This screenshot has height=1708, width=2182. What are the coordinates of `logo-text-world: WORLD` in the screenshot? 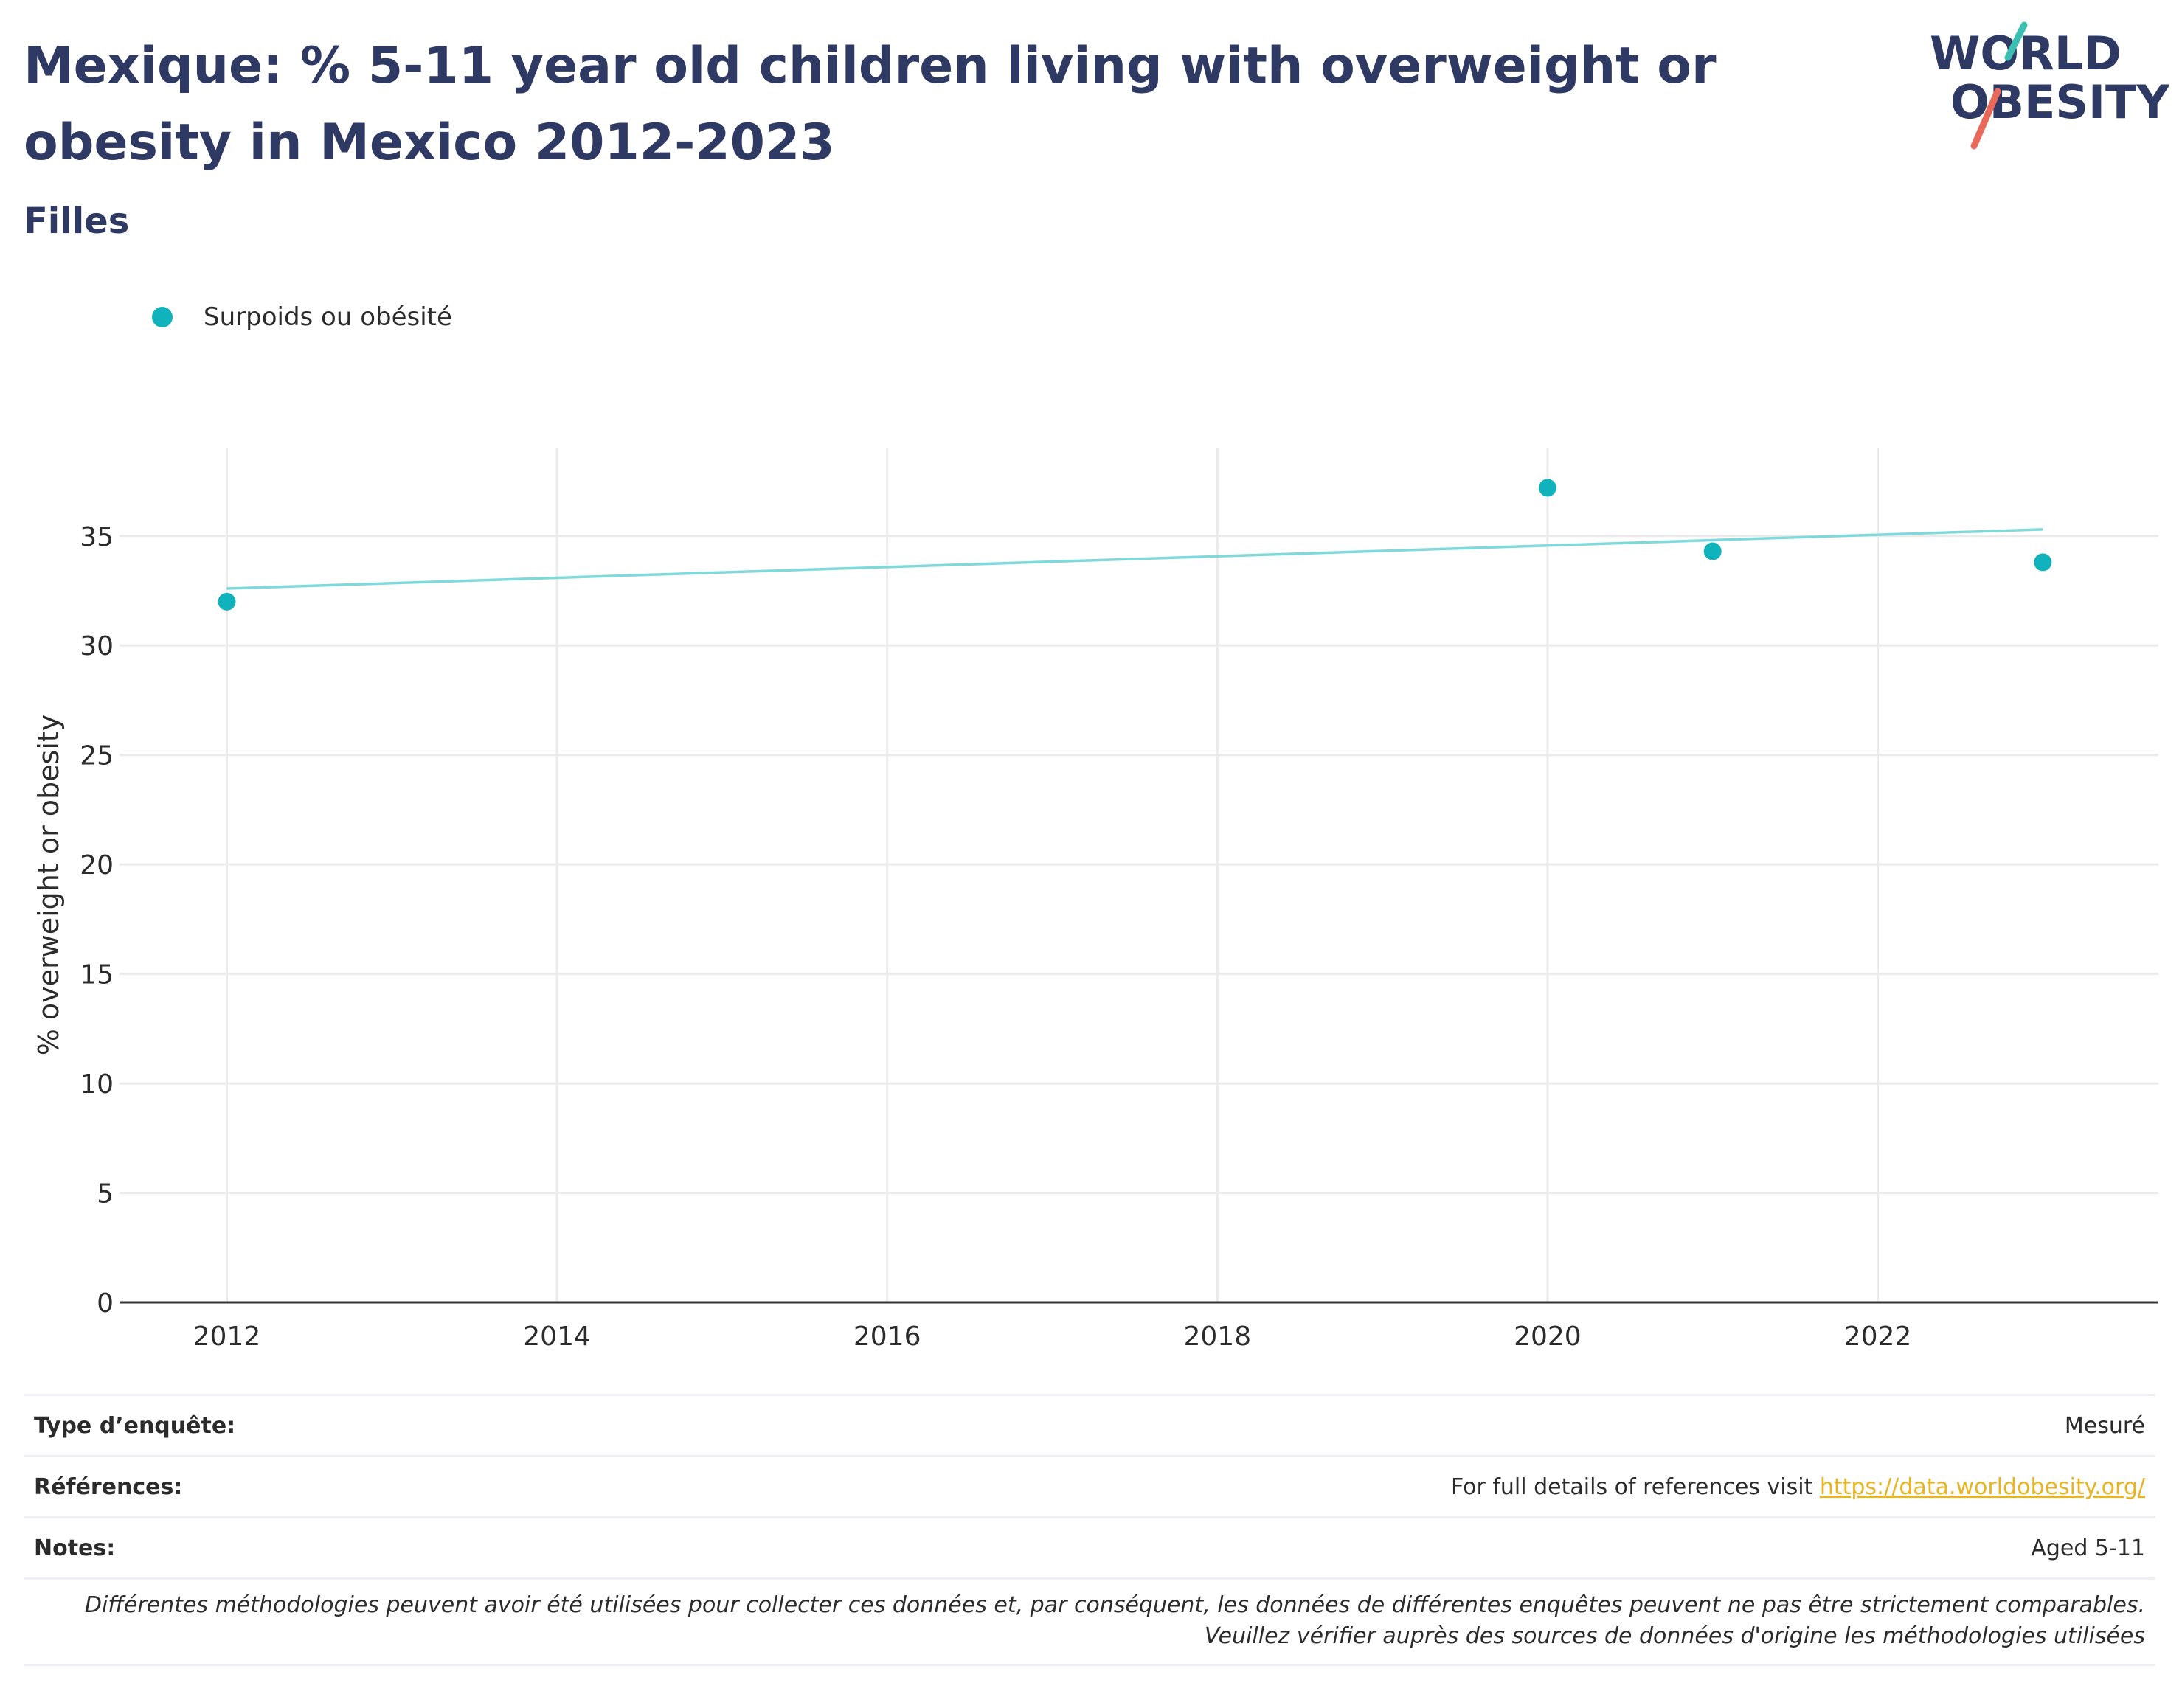 It's located at (2026, 53).